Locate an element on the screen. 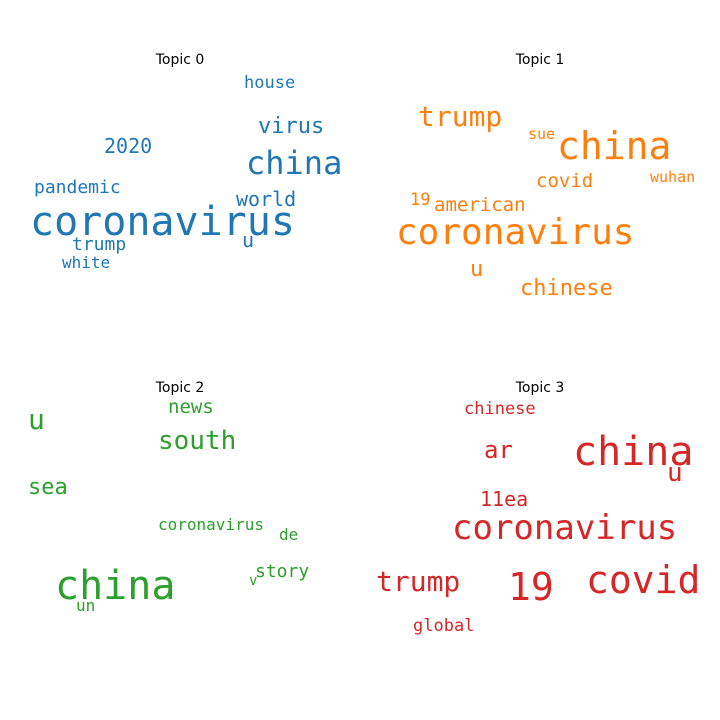  topic-0-word-trump-6: trump is located at coordinates (99, 244).